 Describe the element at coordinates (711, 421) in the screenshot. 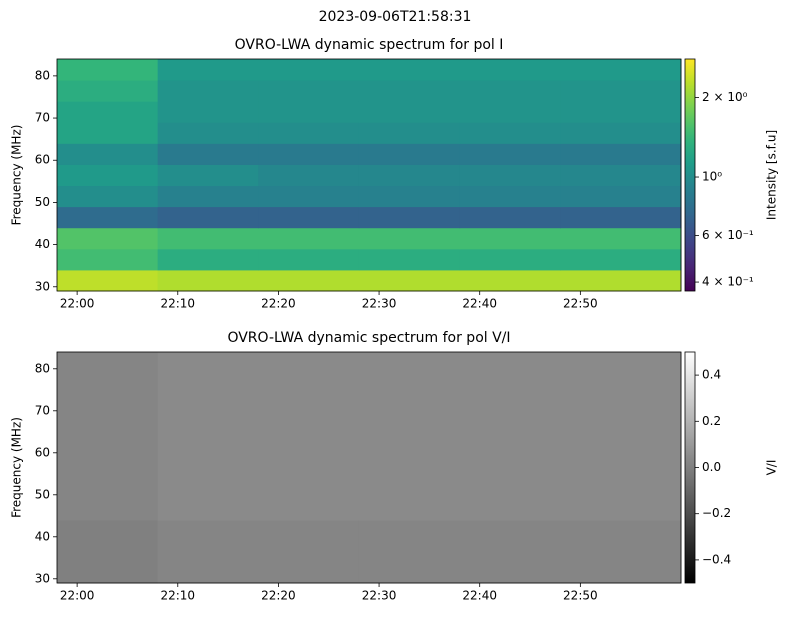

I see `colorbar-tick-label: 0.2` at that location.